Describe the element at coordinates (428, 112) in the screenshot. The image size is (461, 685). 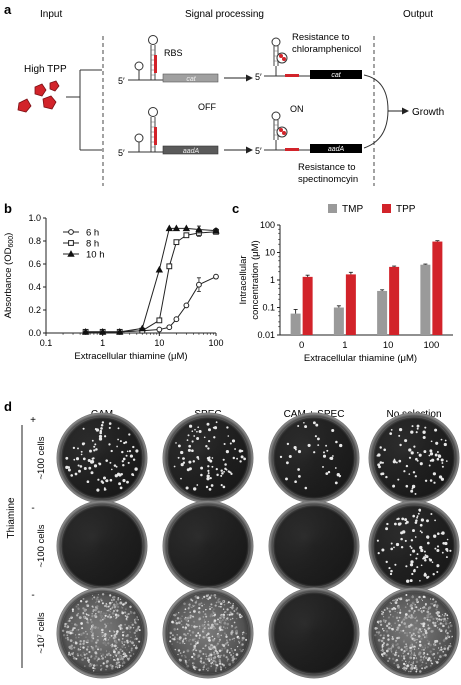
I see `growth-label: Growth` at that location.